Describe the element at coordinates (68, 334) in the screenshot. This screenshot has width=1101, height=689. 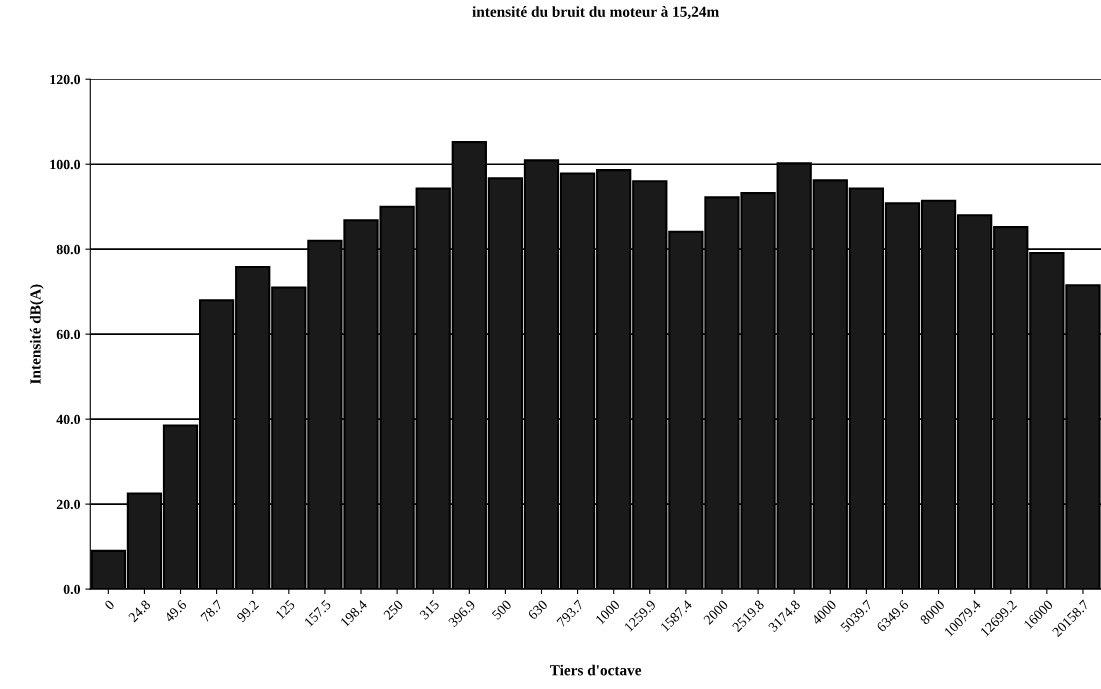
I see `y-tick-label: 60.0` at that location.